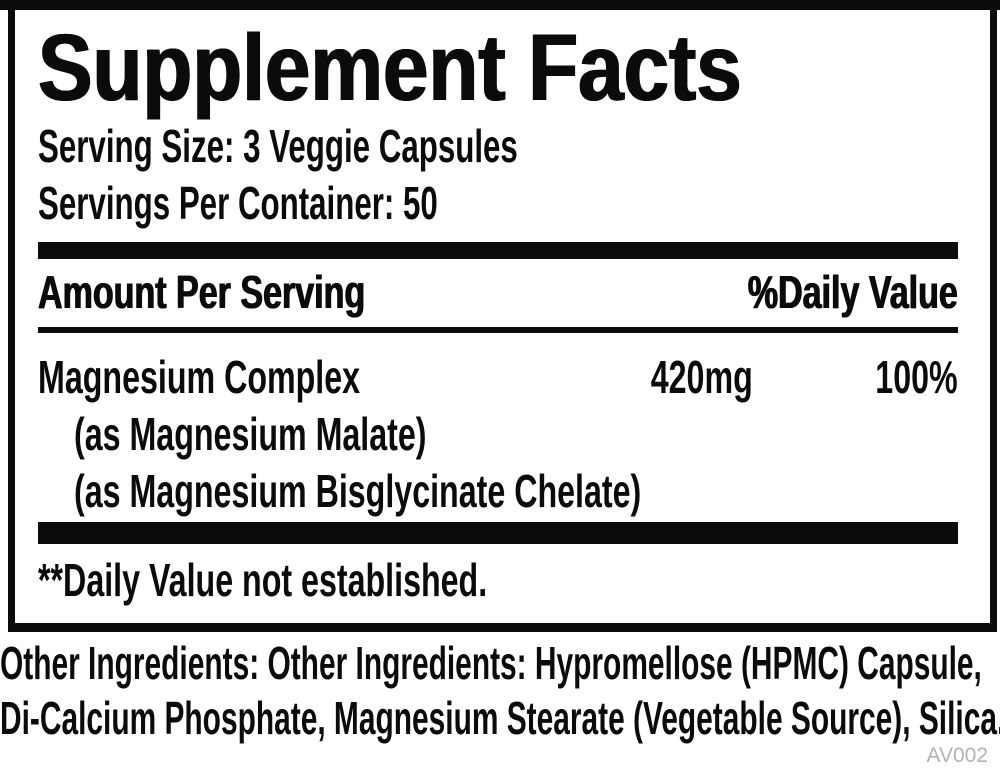 Image resolution: width=1000 pixels, height=774 pixels. Describe the element at coordinates (957, 755) in the screenshot. I see `footer-code: AV002` at that location.